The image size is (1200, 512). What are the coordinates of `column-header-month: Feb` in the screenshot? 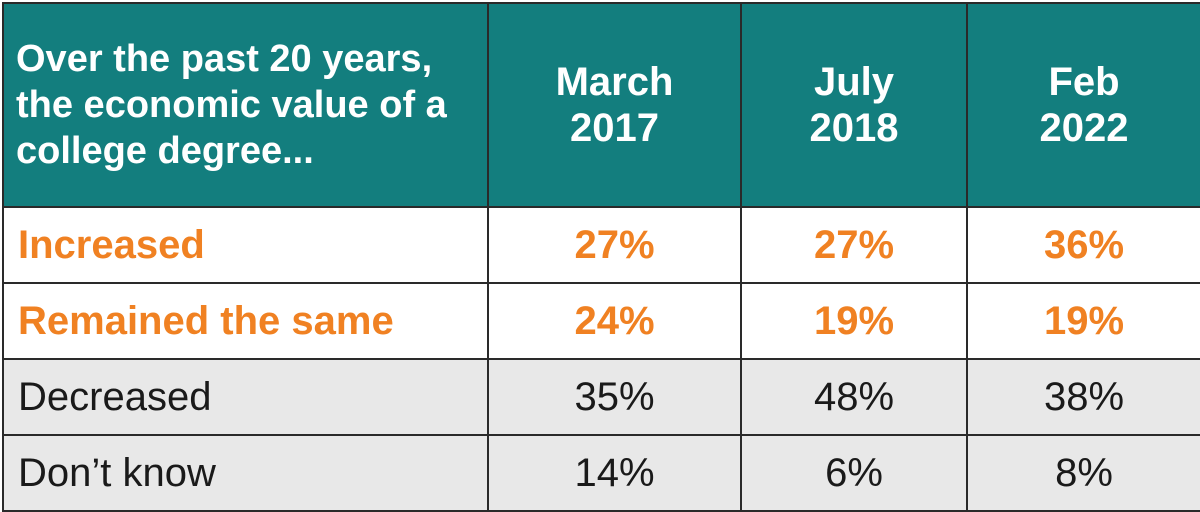 It's located at (1084, 82).